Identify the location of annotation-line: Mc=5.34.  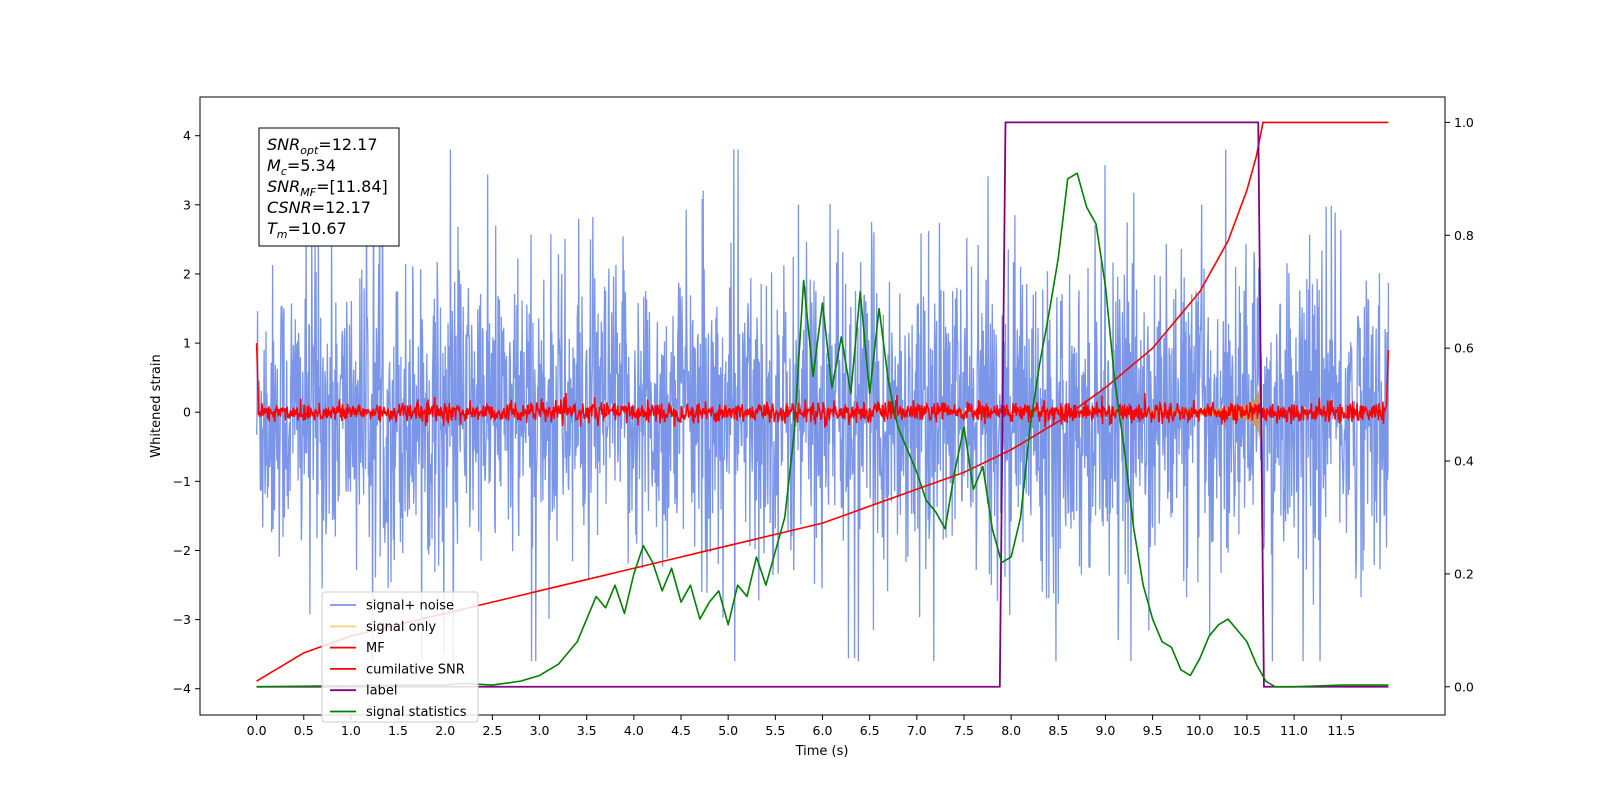
(301, 167).